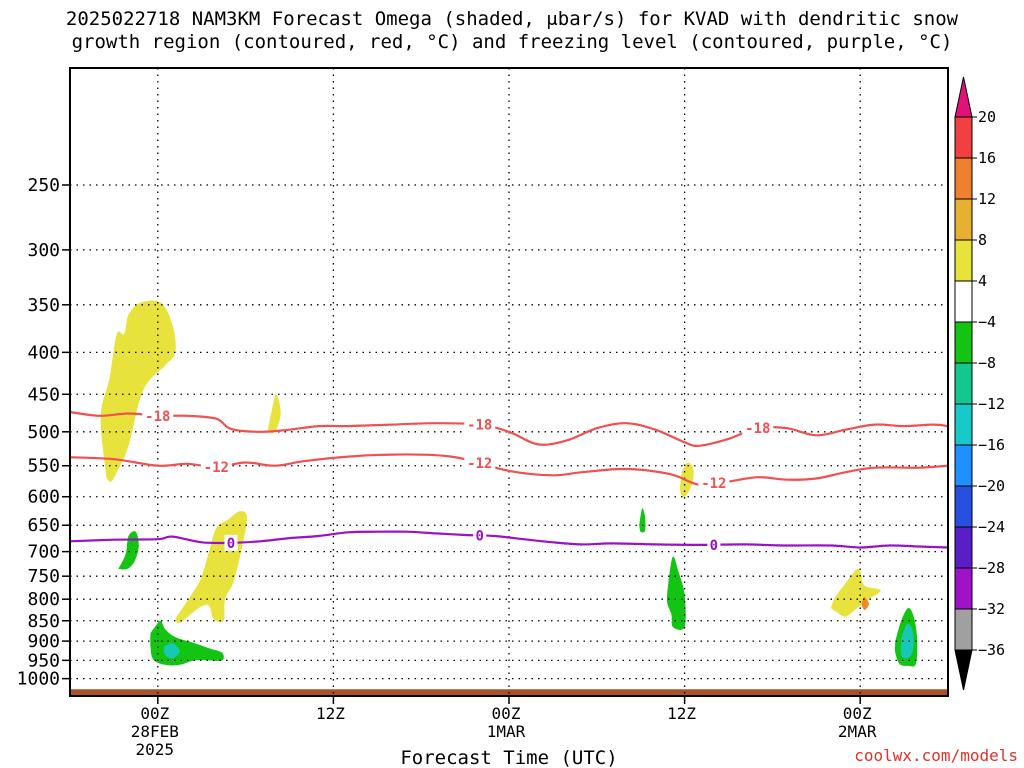  I want to click on y-tick-label-450: 450, so click(43, 394).